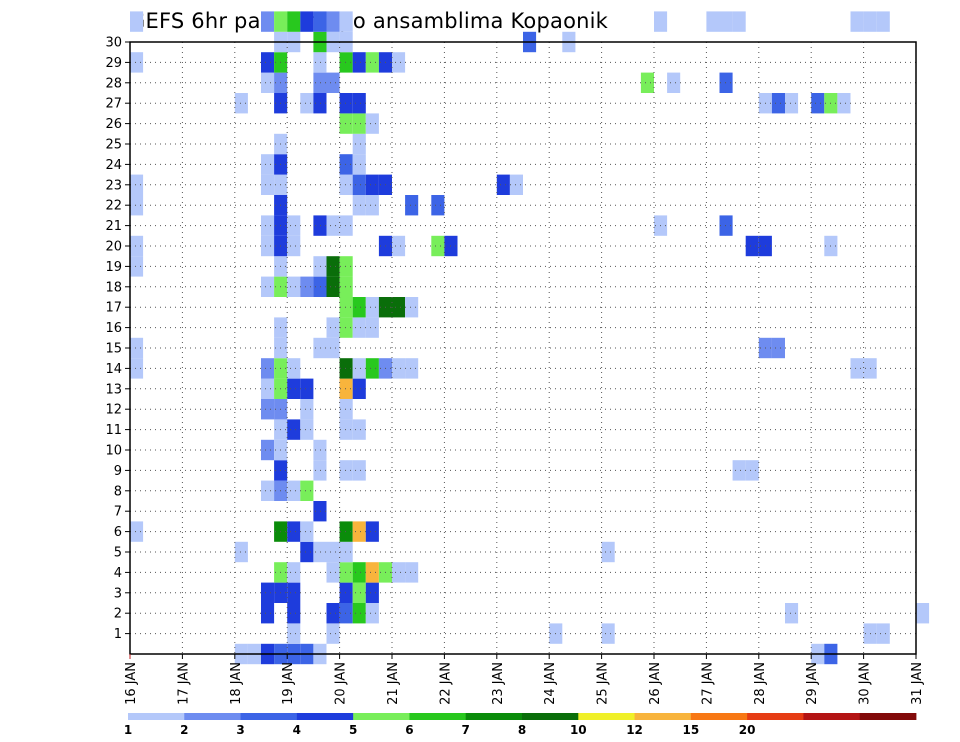 This screenshot has width=960, height=742. What do you see at coordinates (118, 471) in the screenshot?
I see `y-tick-label: 9` at bounding box center [118, 471].